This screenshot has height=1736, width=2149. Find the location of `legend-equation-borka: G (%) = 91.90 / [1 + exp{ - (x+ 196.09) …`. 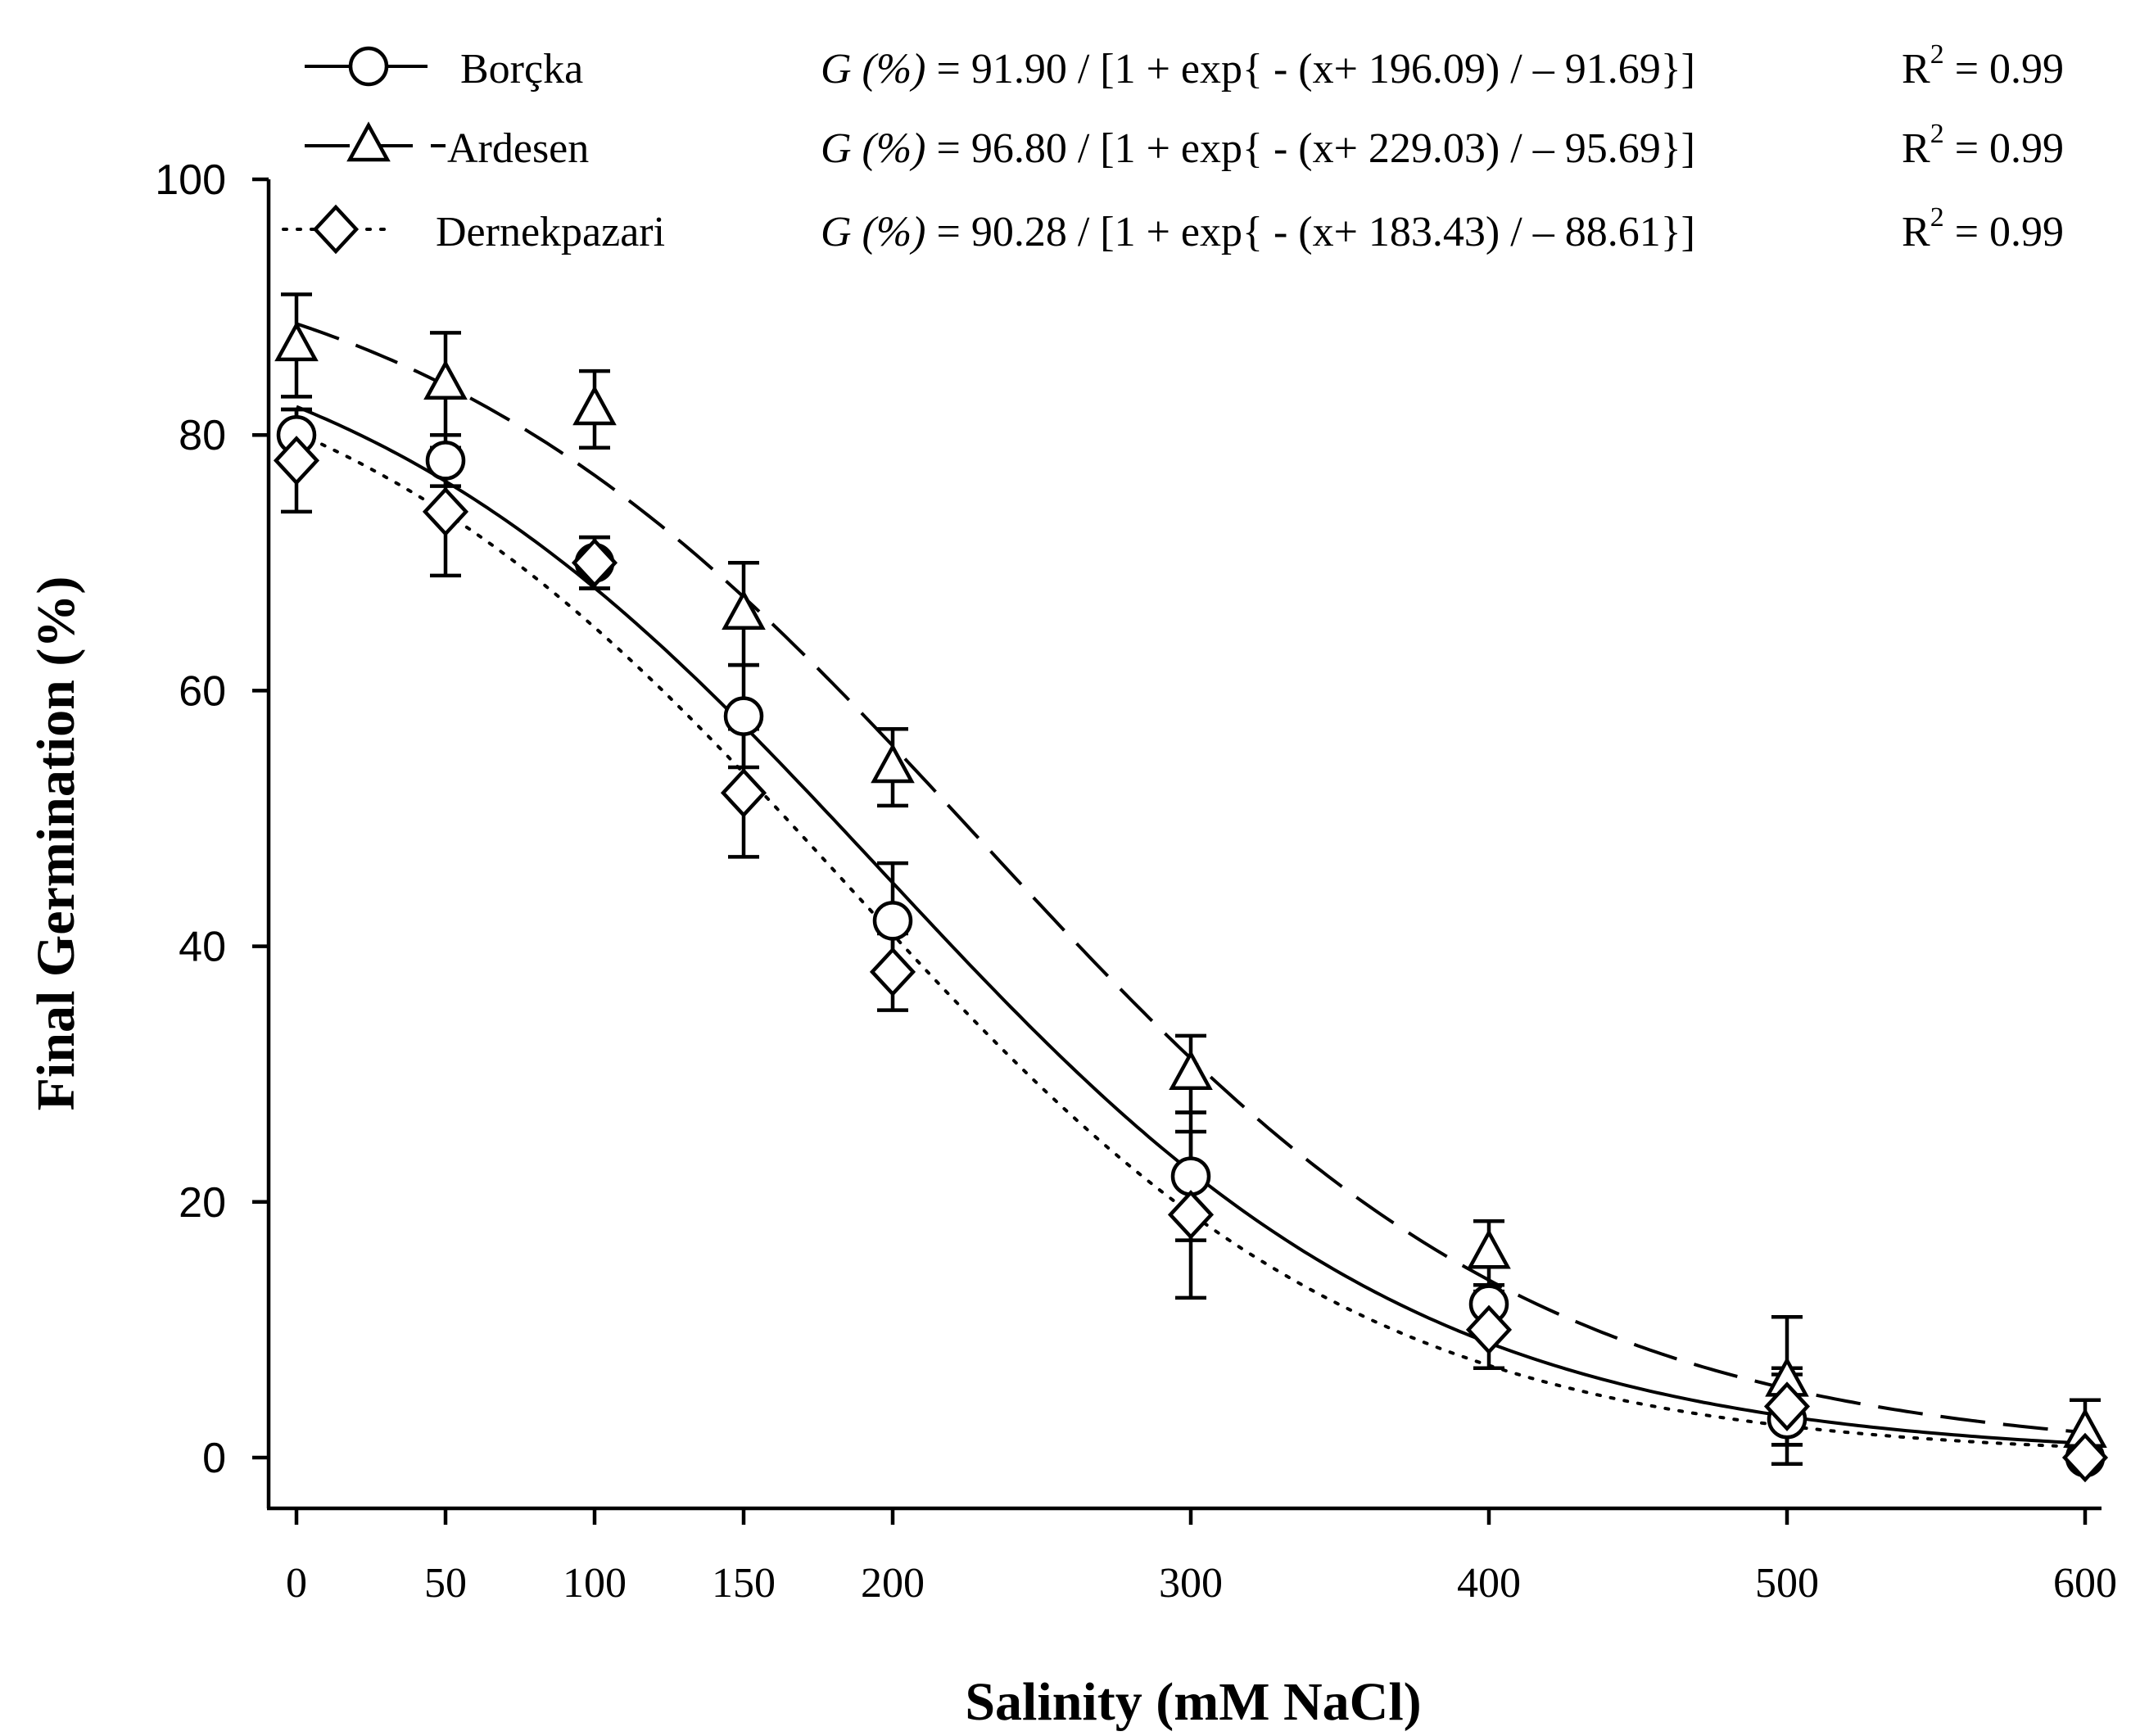

legend-equation-borka: G (%) = 91.90 / [1 + exp{ - (x+ 196.09) … is located at coordinates (1258, 69).